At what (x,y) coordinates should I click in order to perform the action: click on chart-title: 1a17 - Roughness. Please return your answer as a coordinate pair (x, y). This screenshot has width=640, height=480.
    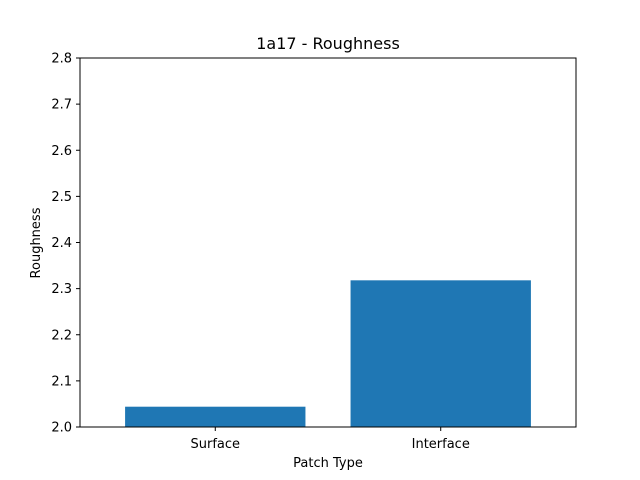
    Looking at the image, I should click on (328, 43).